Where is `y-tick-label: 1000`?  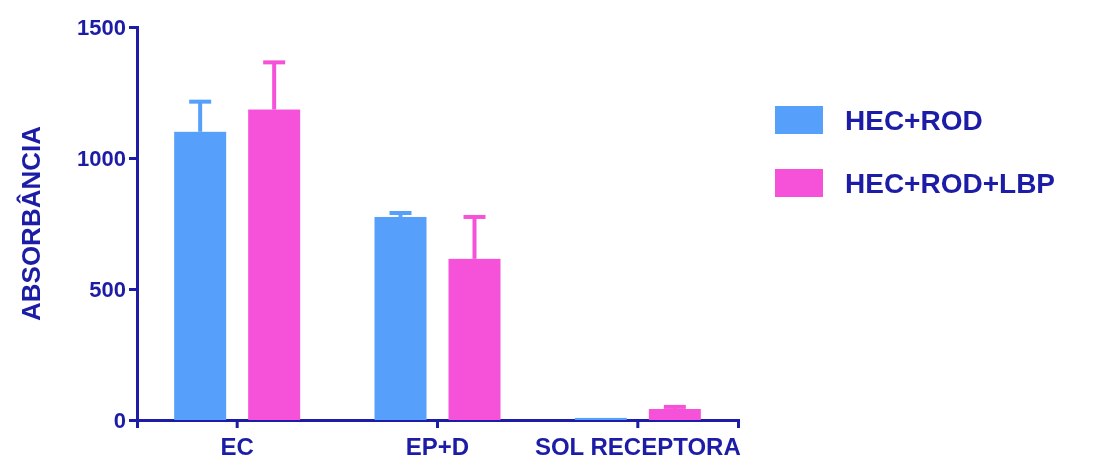 y-tick-label: 1000 is located at coordinates (101, 158).